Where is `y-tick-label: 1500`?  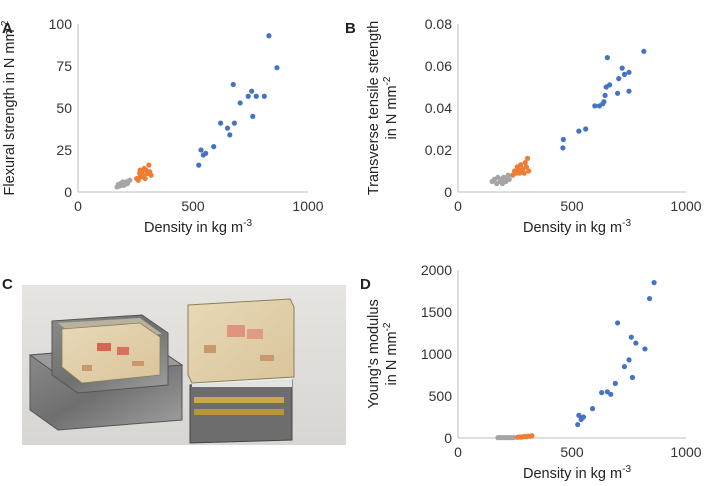 y-tick-label: 1500 is located at coordinates (436, 312).